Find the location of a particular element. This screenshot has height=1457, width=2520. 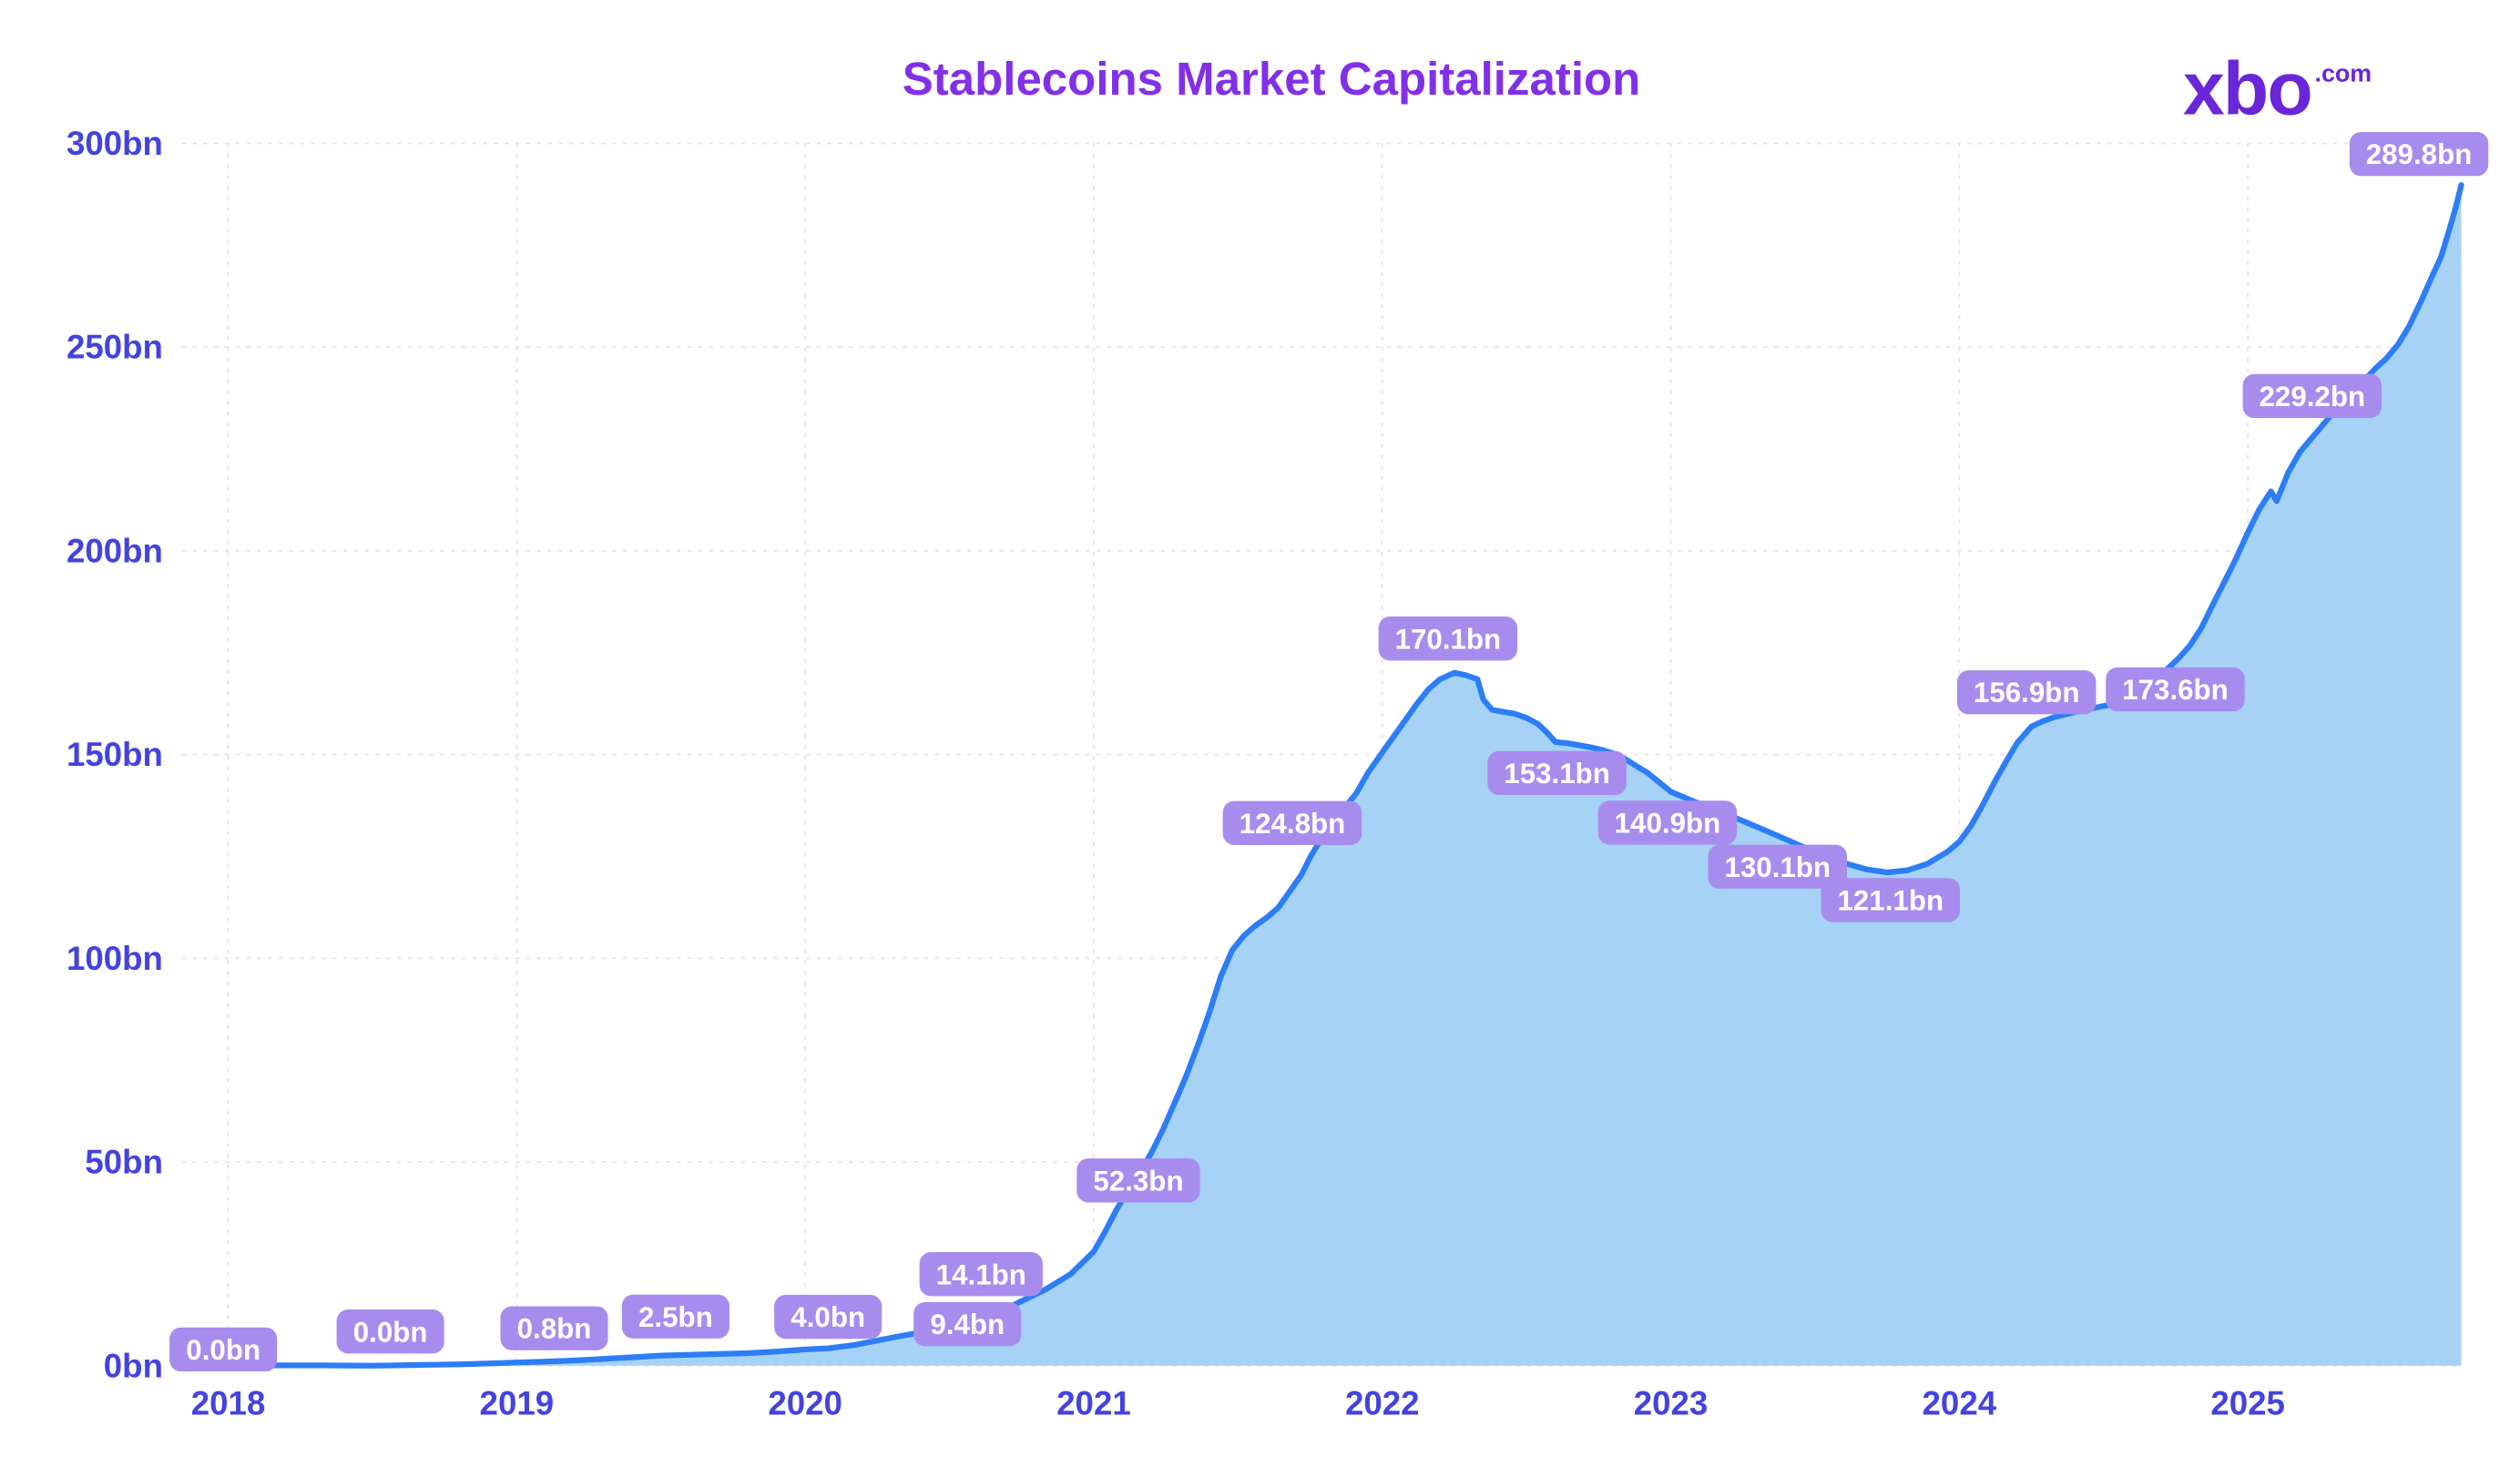

value-label: 4.0bn is located at coordinates (828, 1317).